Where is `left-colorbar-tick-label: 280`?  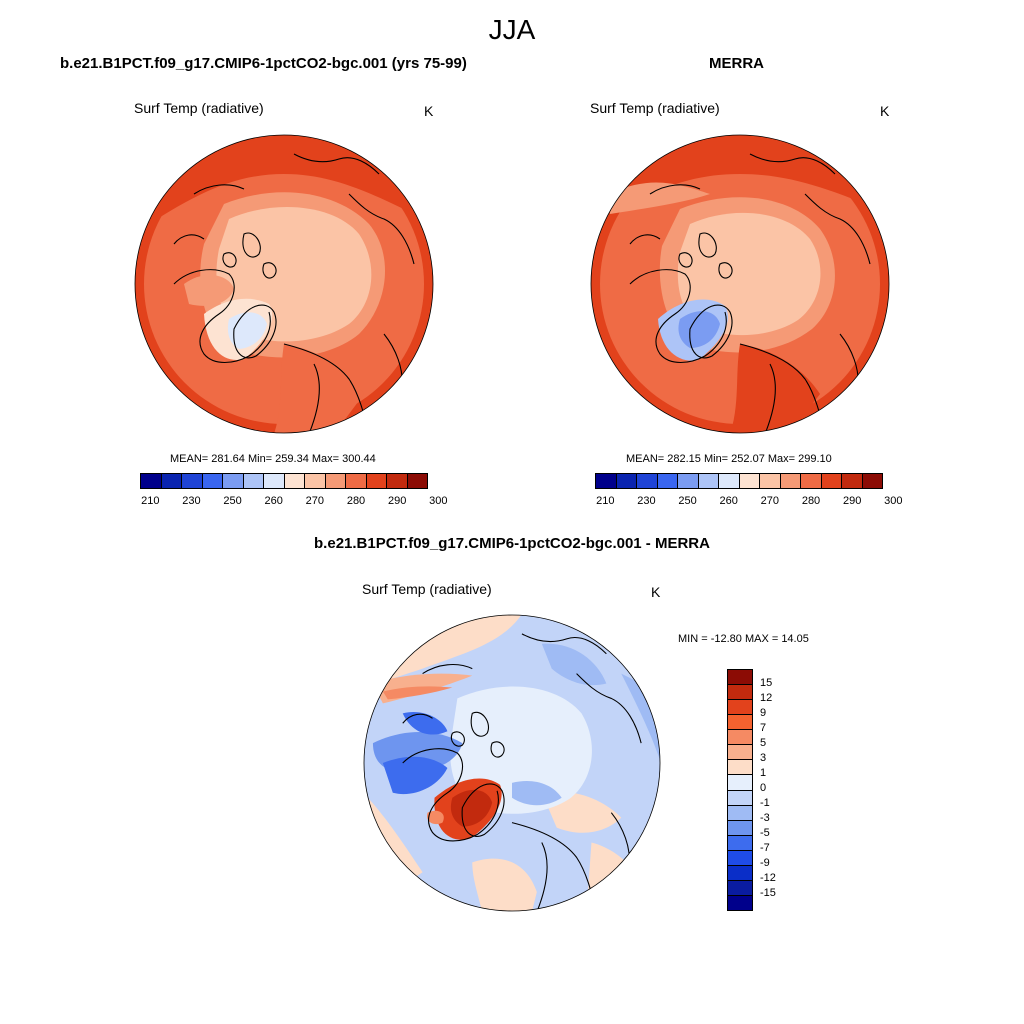 left-colorbar-tick-label: 280 is located at coordinates (356, 501).